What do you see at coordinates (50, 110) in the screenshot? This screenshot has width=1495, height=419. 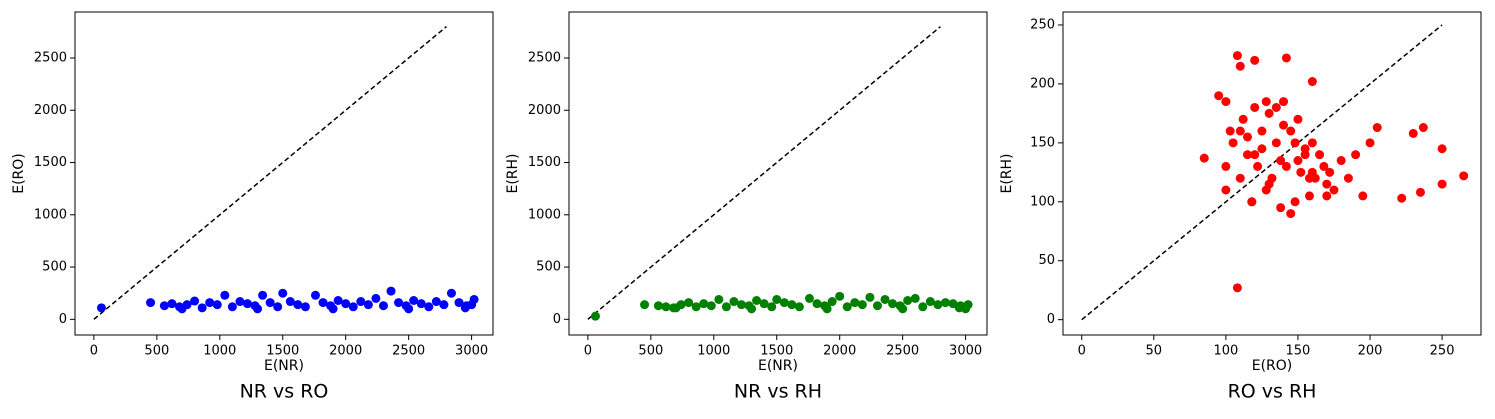 I see `y-tick-label: 2000` at bounding box center [50, 110].